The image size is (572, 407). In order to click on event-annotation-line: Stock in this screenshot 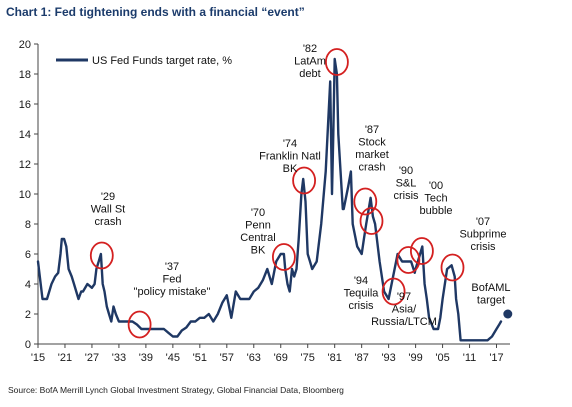, I will do `click(372, 143)`.